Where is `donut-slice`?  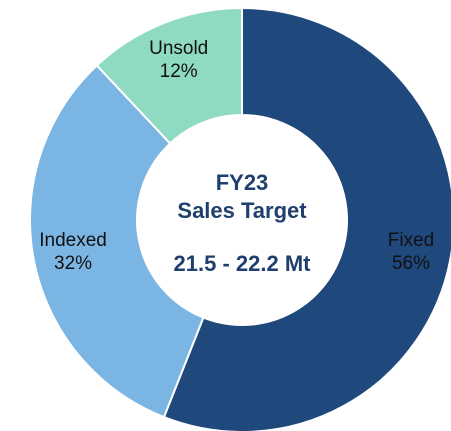
donut-slice is located at coordinates (169, 75).